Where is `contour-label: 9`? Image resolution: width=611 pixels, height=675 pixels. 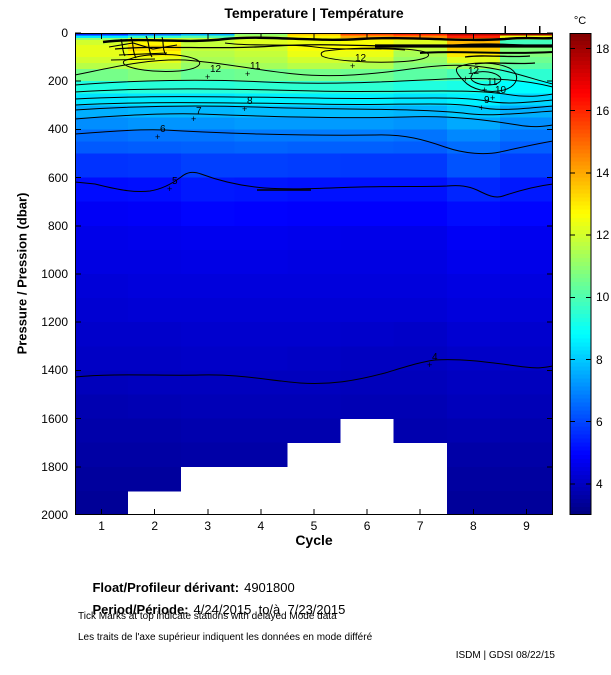
contour-label: 9 is located at coordinates (487, 100).